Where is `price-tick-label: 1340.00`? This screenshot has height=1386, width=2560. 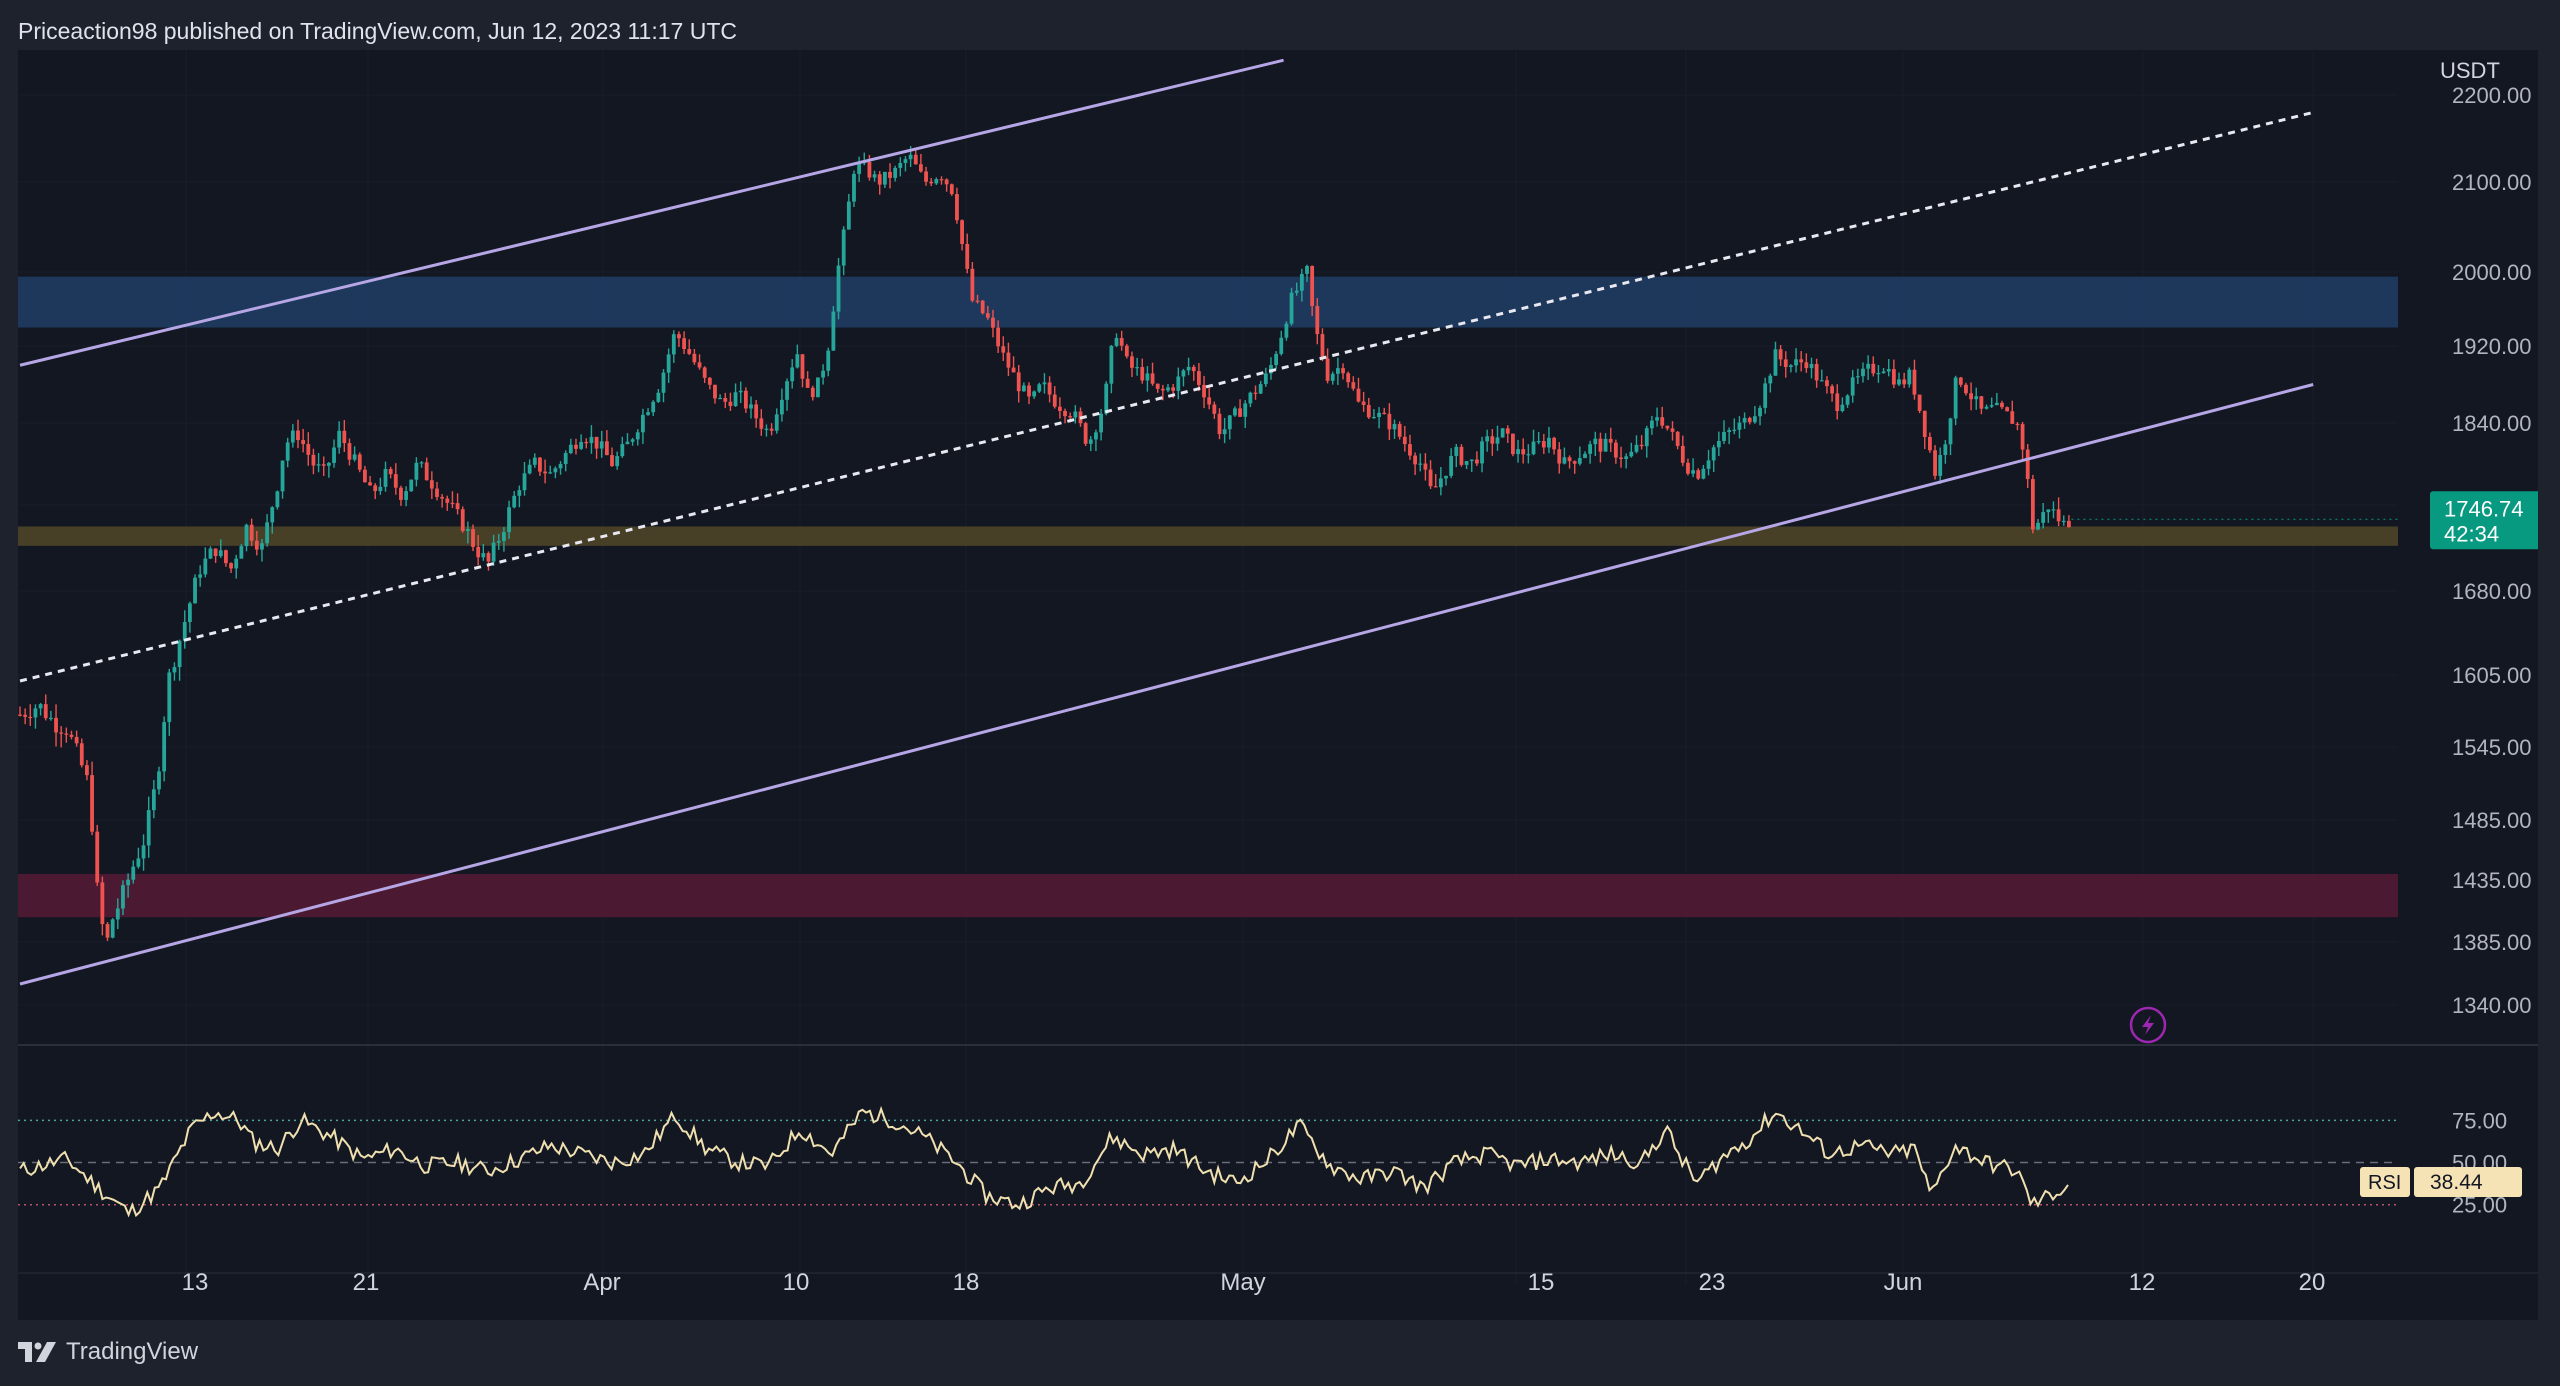 price-tick-label: 1340.00 is located at coordinates (2492, 1005).